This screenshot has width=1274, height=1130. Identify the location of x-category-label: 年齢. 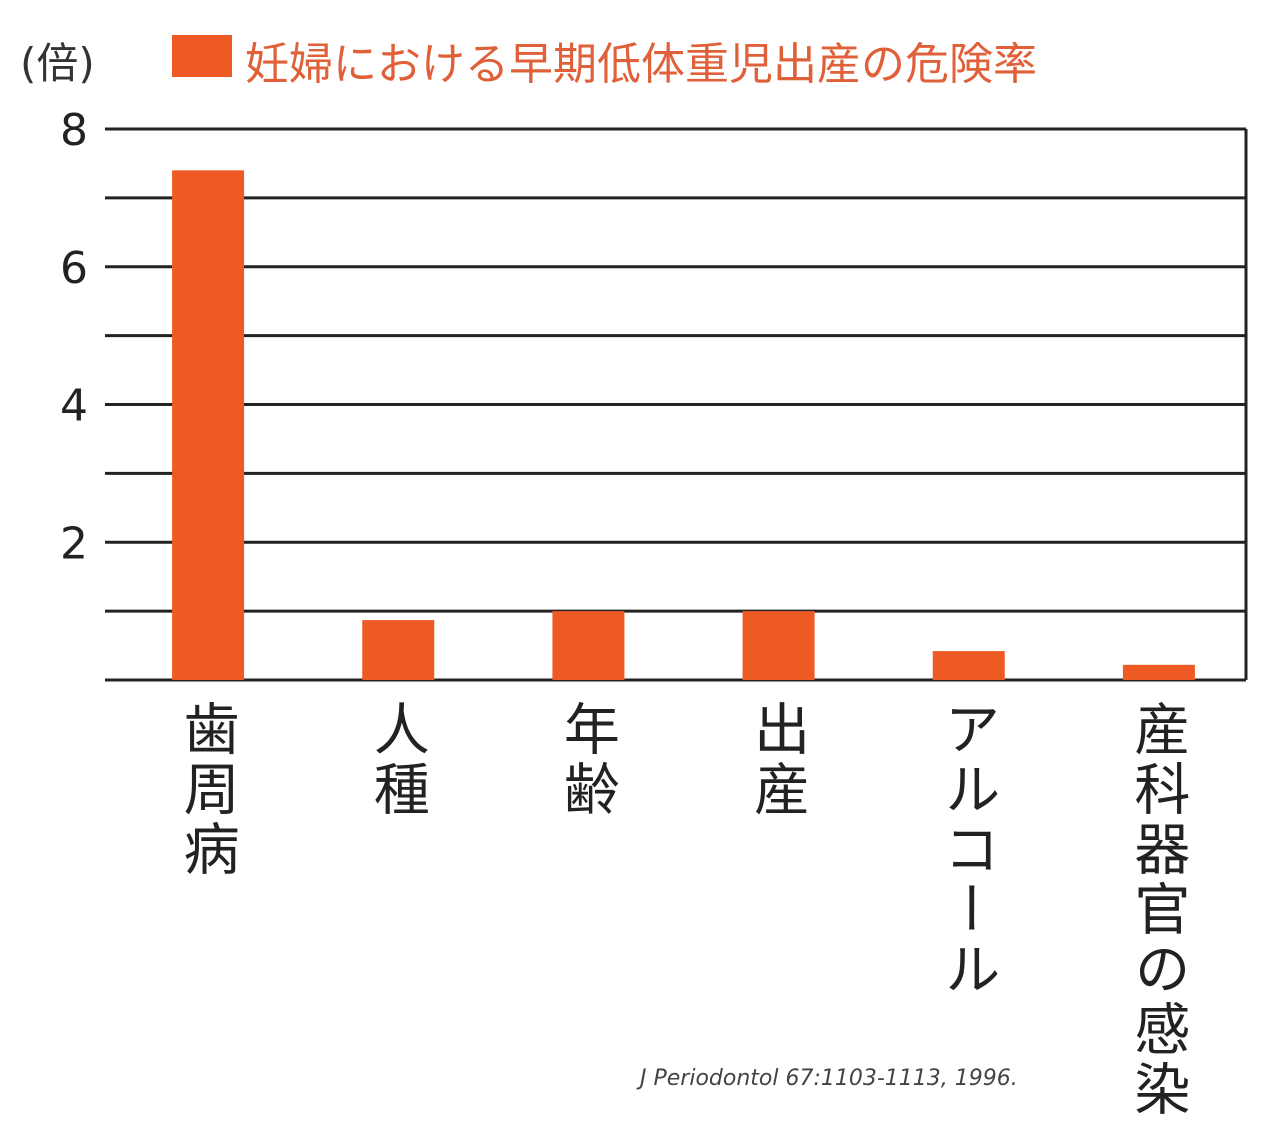
(587, 760).